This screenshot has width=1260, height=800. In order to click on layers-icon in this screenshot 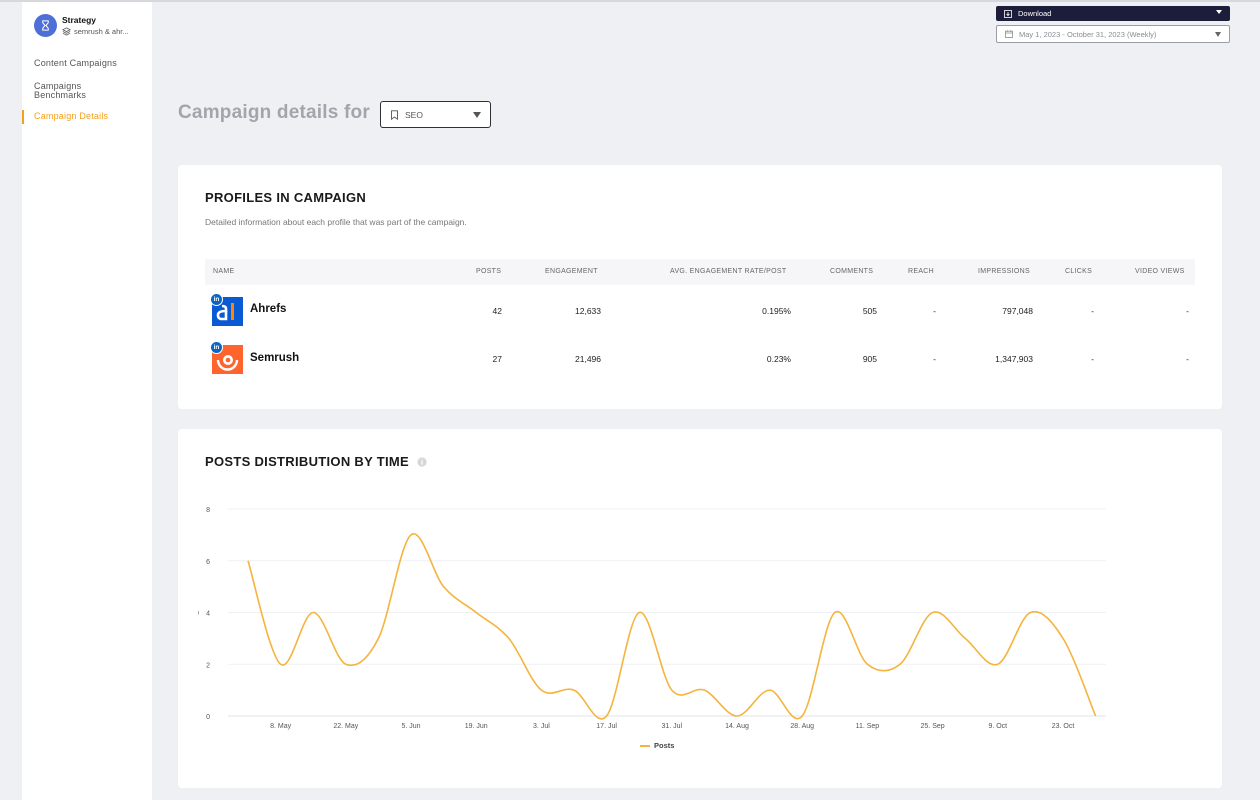, I will do `click(66, 31)`.